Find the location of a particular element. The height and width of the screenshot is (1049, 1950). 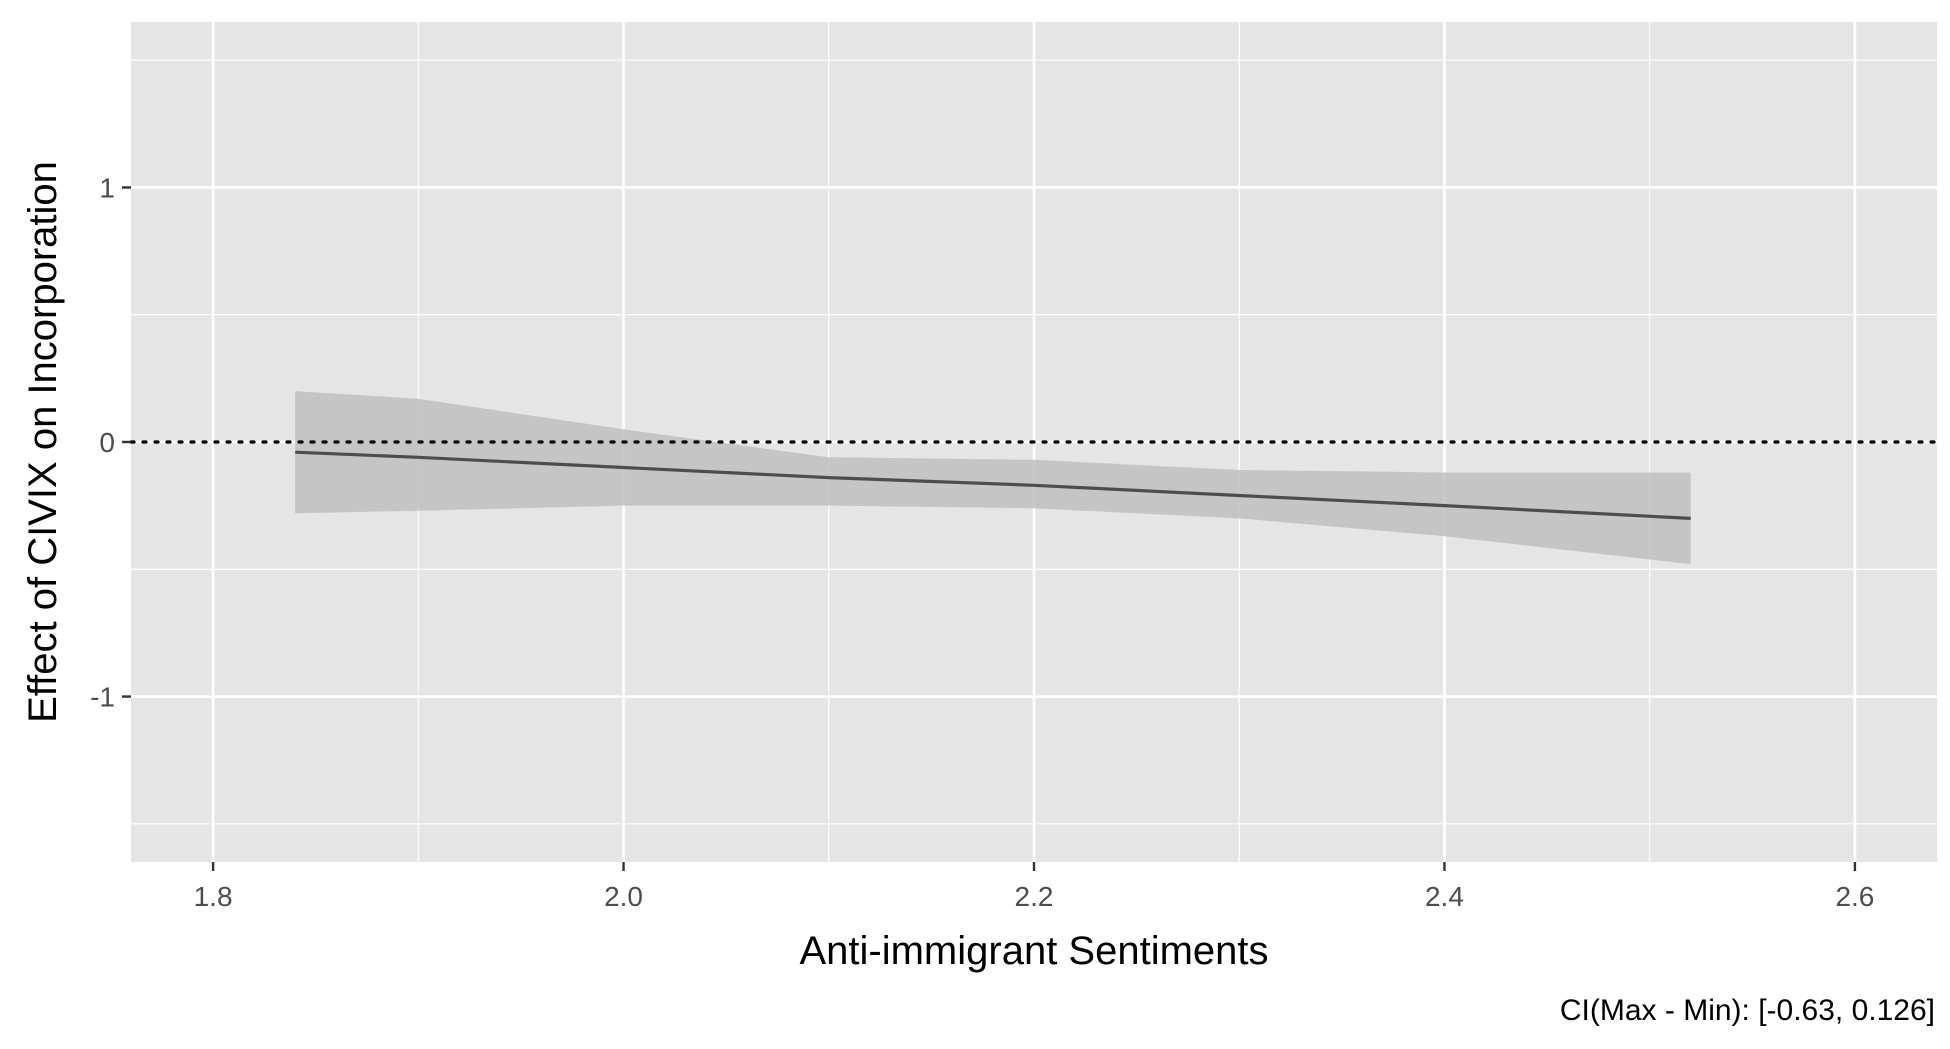

x-axis: 1.8 2.0 2.2 2.4 2.6 is located at coordinates (1034, 887).